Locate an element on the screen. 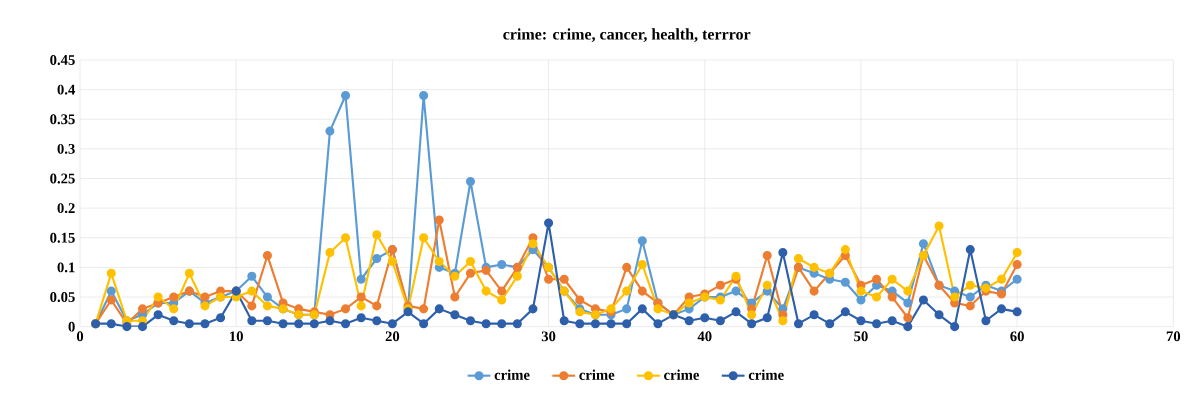 The height and width of the screenshot is (420, 1192). y-tick-label: 0.1 is located at coordinates (66, 267).